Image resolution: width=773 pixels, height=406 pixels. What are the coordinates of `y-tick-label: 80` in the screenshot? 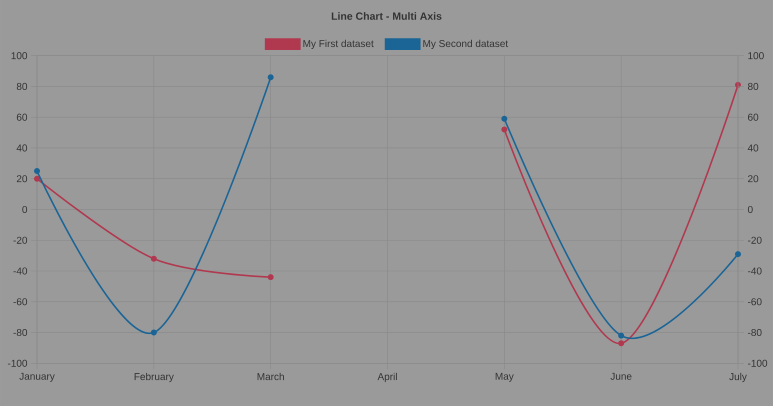 It's located at (22, 86).